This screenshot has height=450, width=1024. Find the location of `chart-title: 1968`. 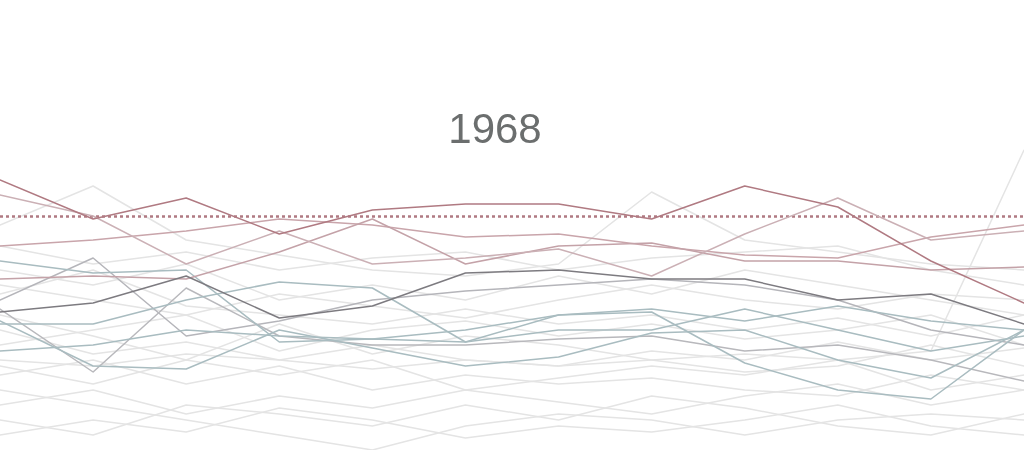

chart-title: 1968 is located at coordinates (495, 128).